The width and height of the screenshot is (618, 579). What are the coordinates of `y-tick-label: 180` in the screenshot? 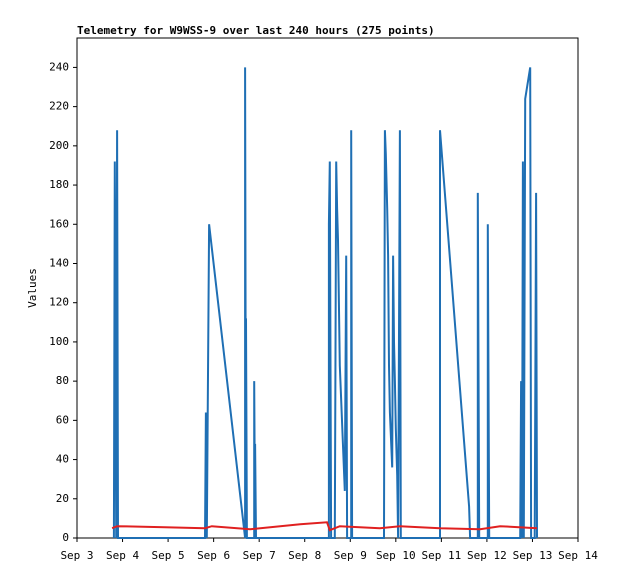 It's located at (59, 184).